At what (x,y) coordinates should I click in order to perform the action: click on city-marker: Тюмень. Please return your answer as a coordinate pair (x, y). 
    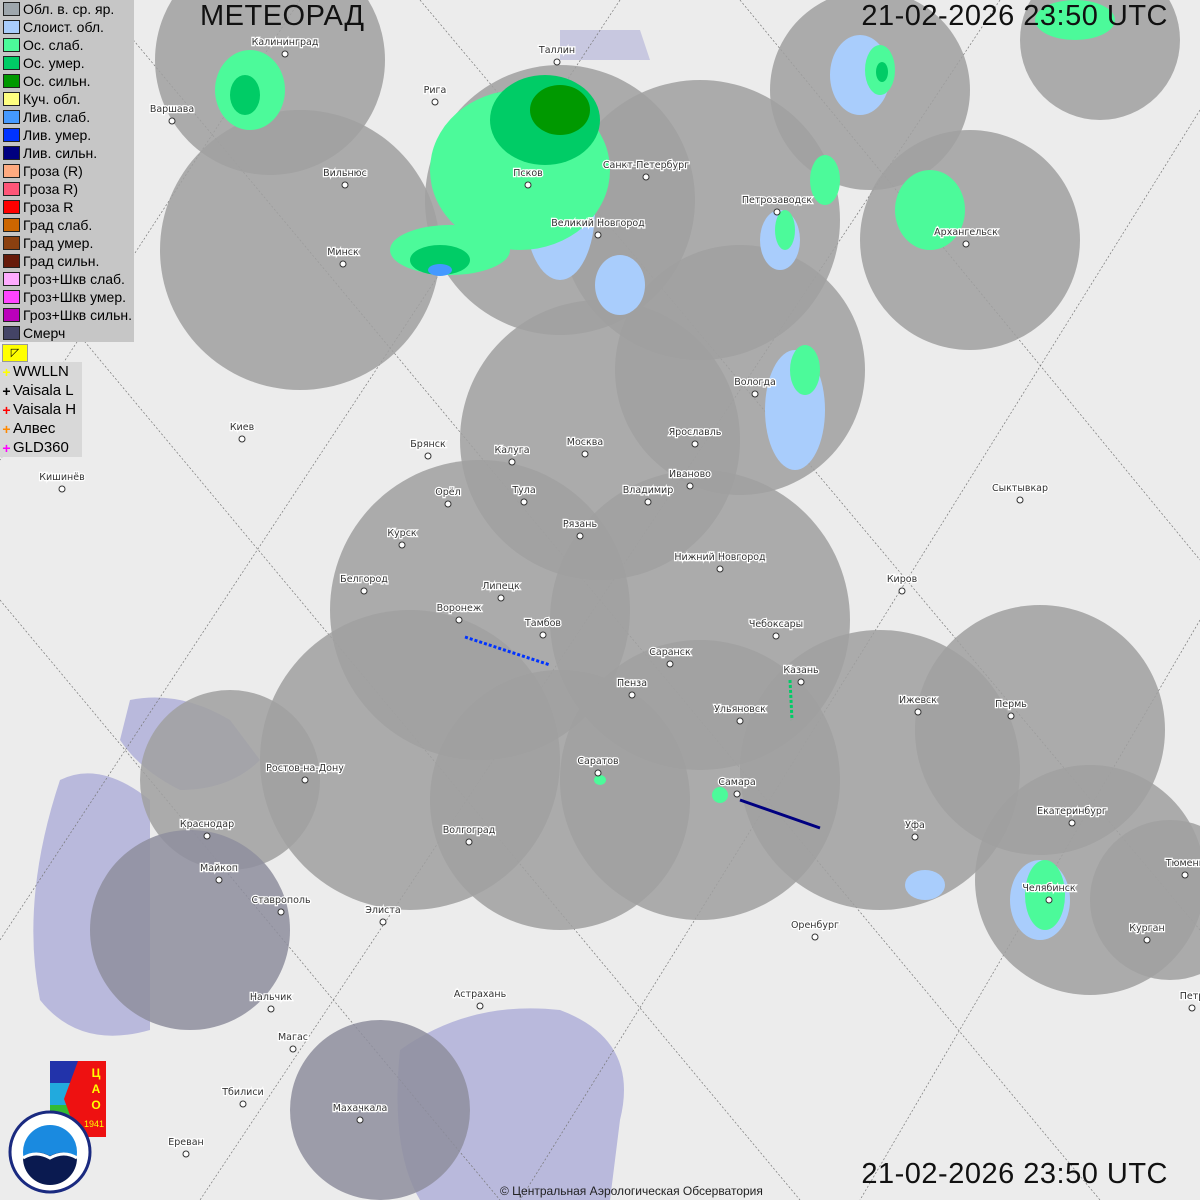
    Looking at the image, I should click on (1181, 868).